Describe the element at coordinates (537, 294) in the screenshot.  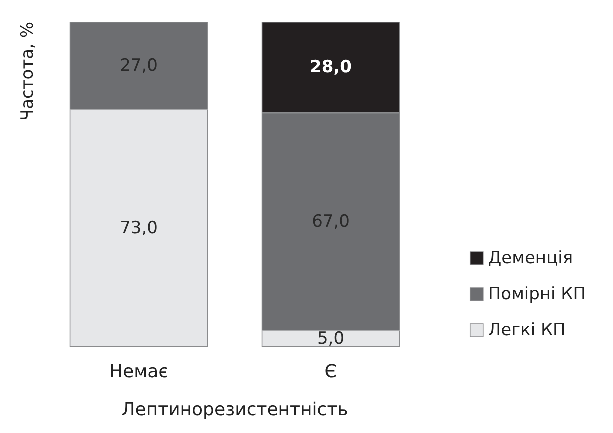
I see `legend-label: Помірні КП` at that location.